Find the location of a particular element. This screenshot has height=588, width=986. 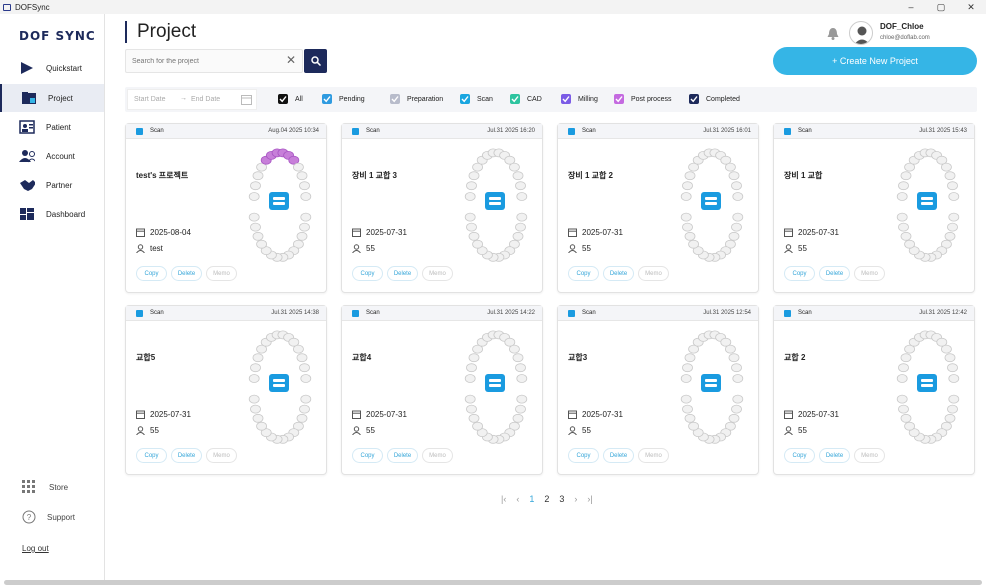

filter-pending-checkbox: Pending is located at coordinates (343, 99).